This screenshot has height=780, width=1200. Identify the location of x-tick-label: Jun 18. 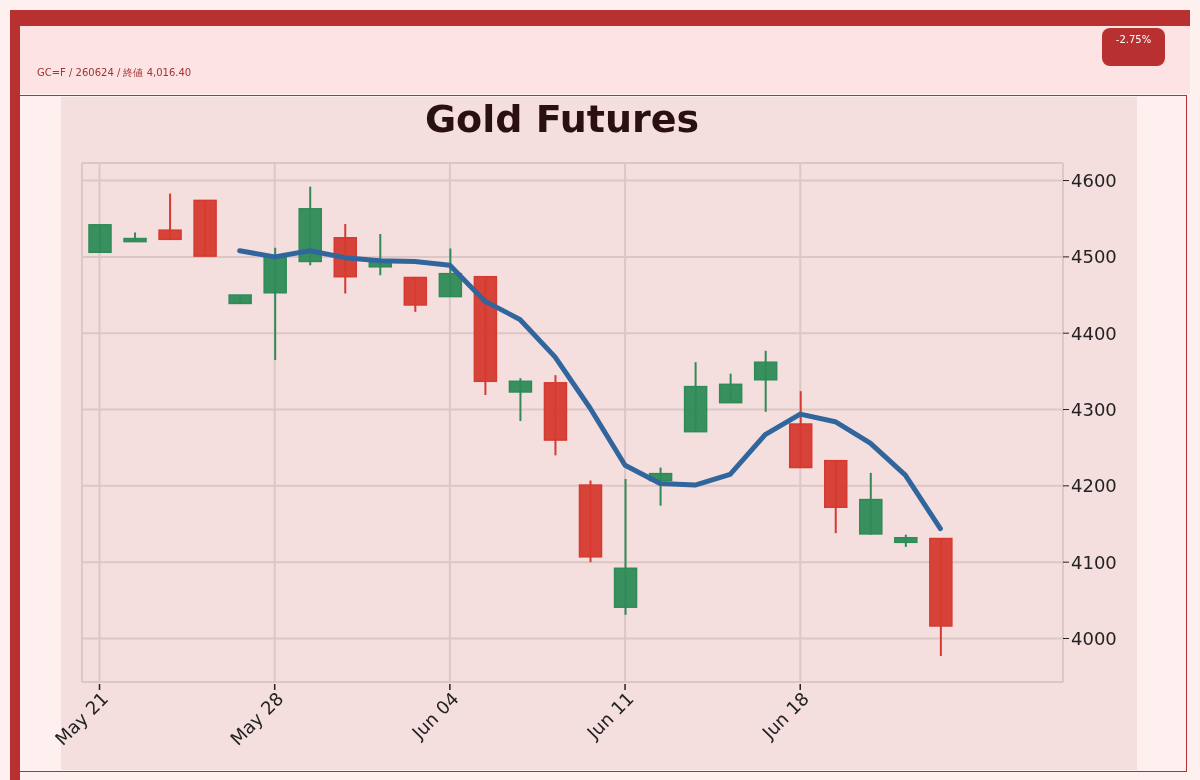
(785, 715).